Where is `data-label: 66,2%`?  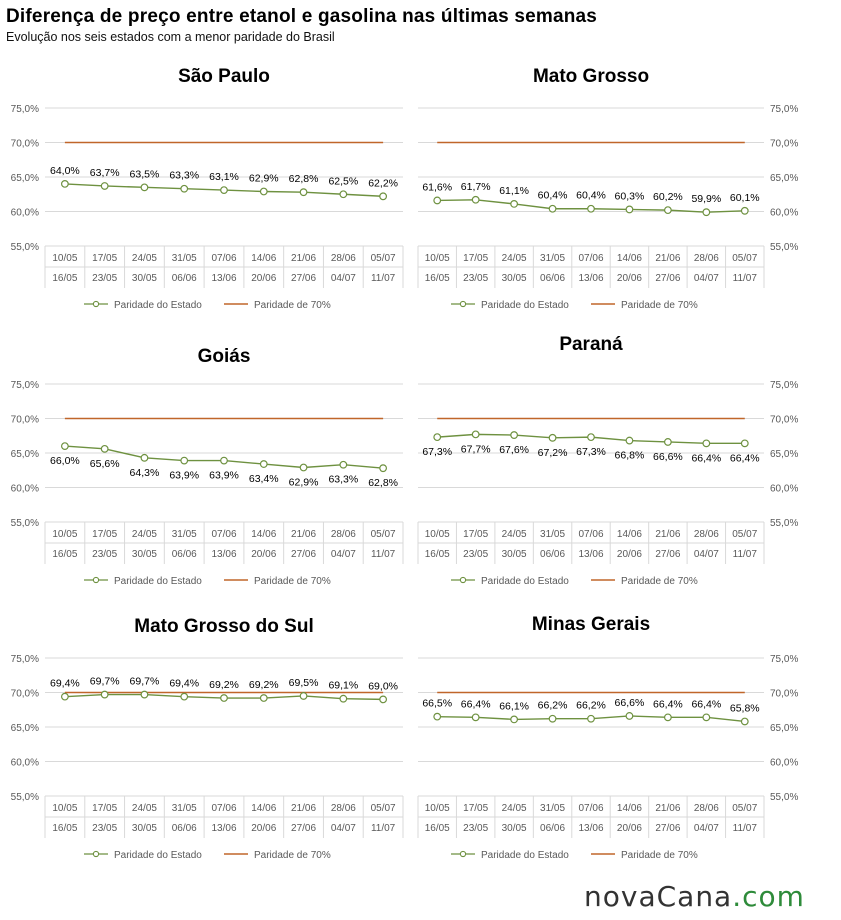
data-label: 66,2% is located at coordinates (591, 706).